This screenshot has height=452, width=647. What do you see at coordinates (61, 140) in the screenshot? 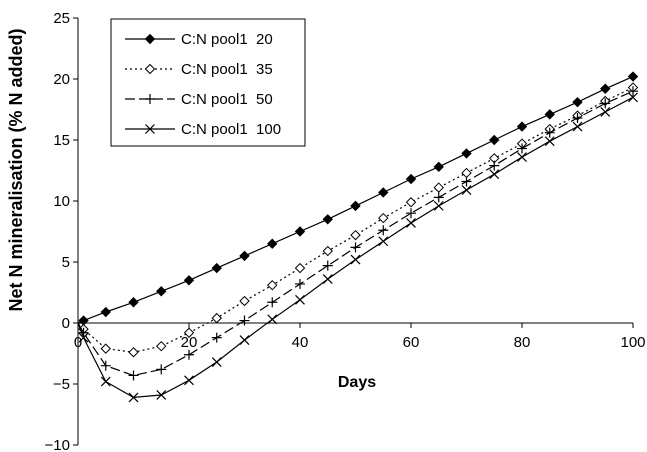
I see `y-tick-label: 15` at bounding box center [61, 140].